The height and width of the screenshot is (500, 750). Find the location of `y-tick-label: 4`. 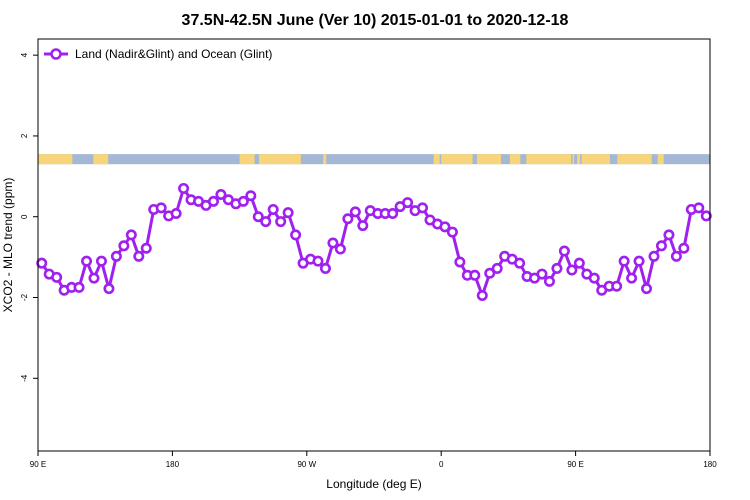

y-tick-label: 4 is located at coordinates (24, 54).